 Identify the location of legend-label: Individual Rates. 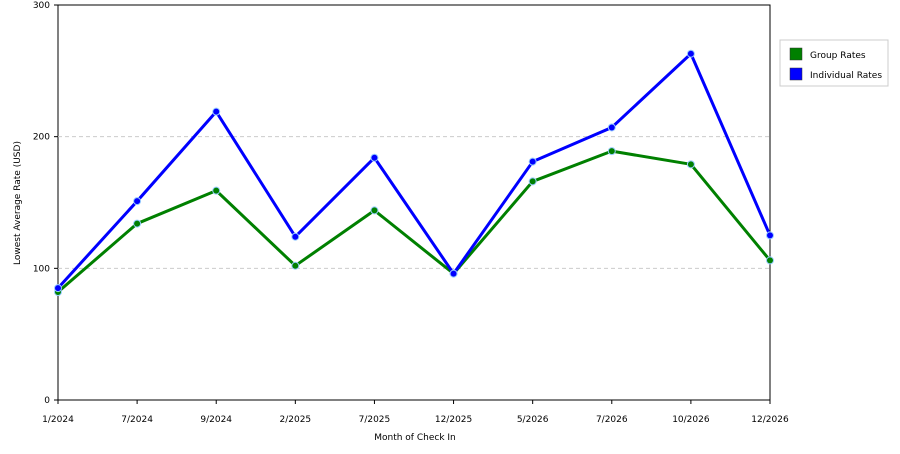
(846, 76).